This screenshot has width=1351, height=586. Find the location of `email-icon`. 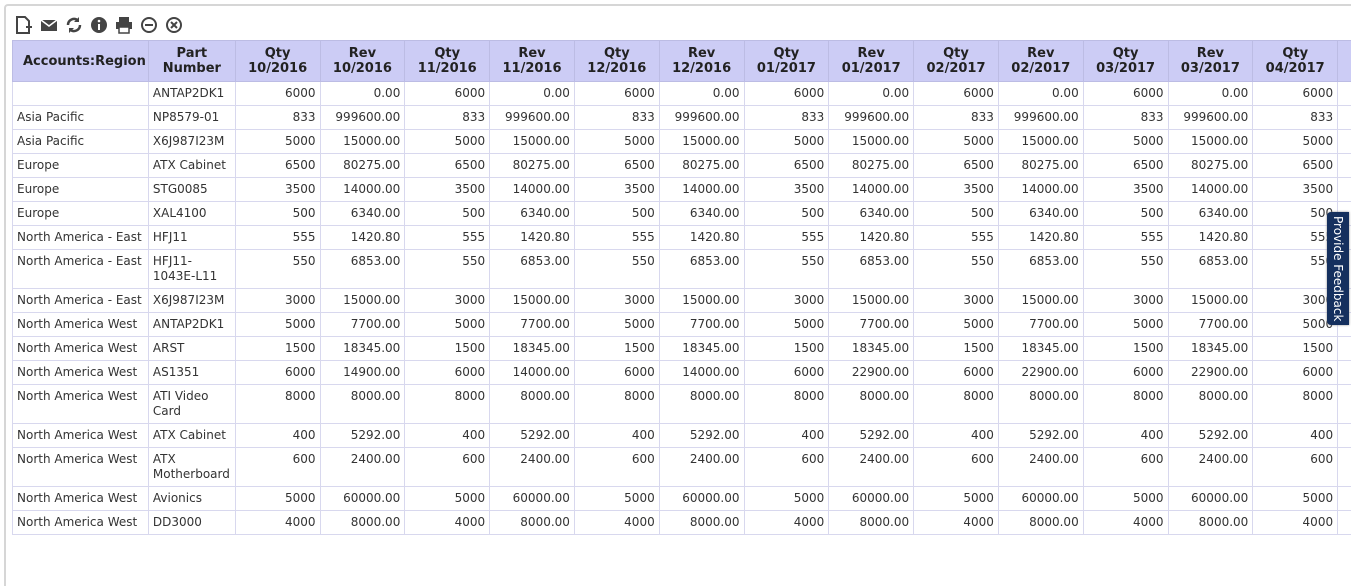

email-icon is located at coordinates (49, 25).